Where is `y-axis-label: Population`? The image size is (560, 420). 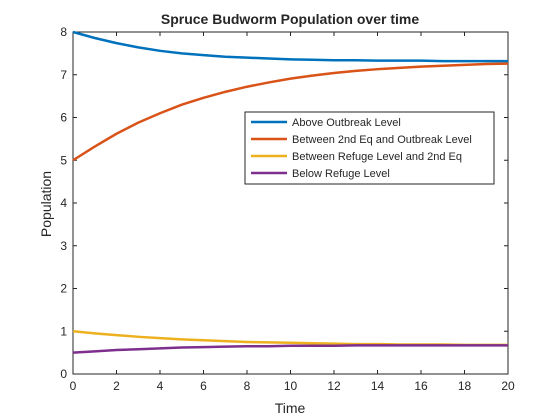
y-axis-label: Population is located at coordinates (46, 204).